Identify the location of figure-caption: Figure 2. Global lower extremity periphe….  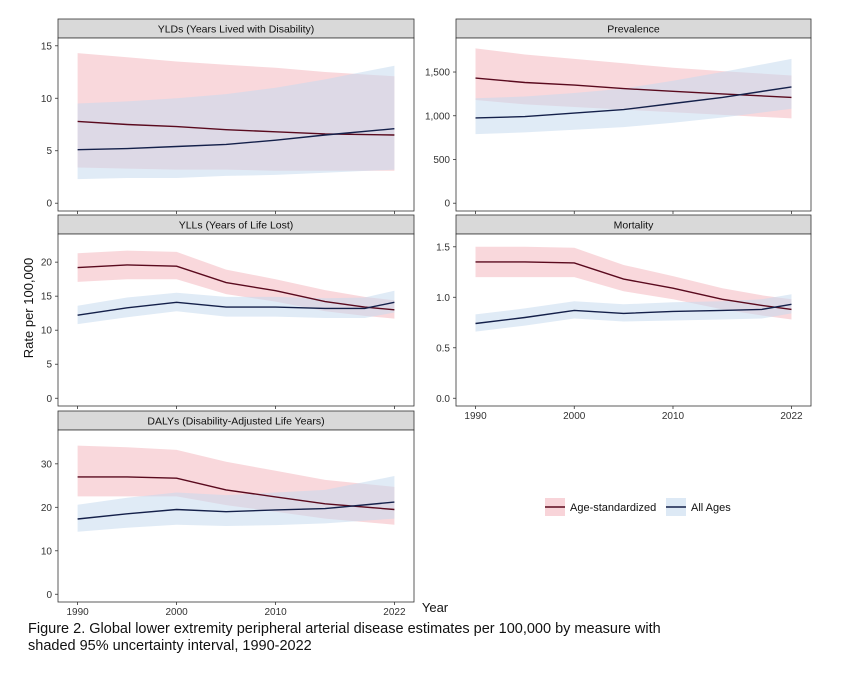
(428, 638).